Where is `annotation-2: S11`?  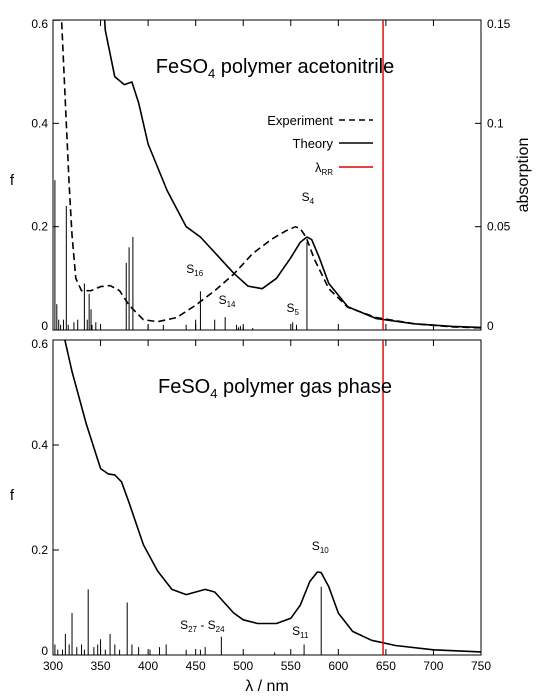
annotation-2: S11 is located at coordinates (300, 632).